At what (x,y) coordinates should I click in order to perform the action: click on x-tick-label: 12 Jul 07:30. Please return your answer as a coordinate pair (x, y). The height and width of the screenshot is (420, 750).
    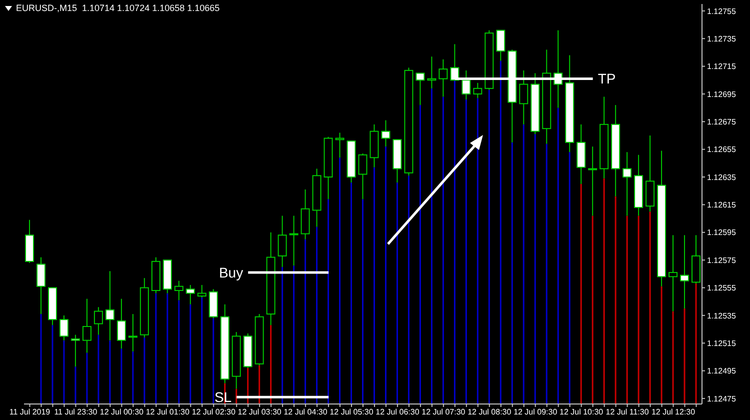
    Looking at the image, I should click on (444, 412).